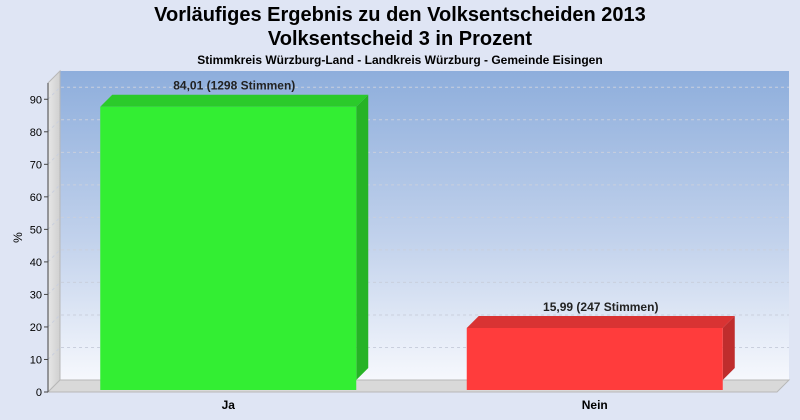 This screenshot has width=800, height=420. I want to click on y-tick-label: 70, so click(36, 165).